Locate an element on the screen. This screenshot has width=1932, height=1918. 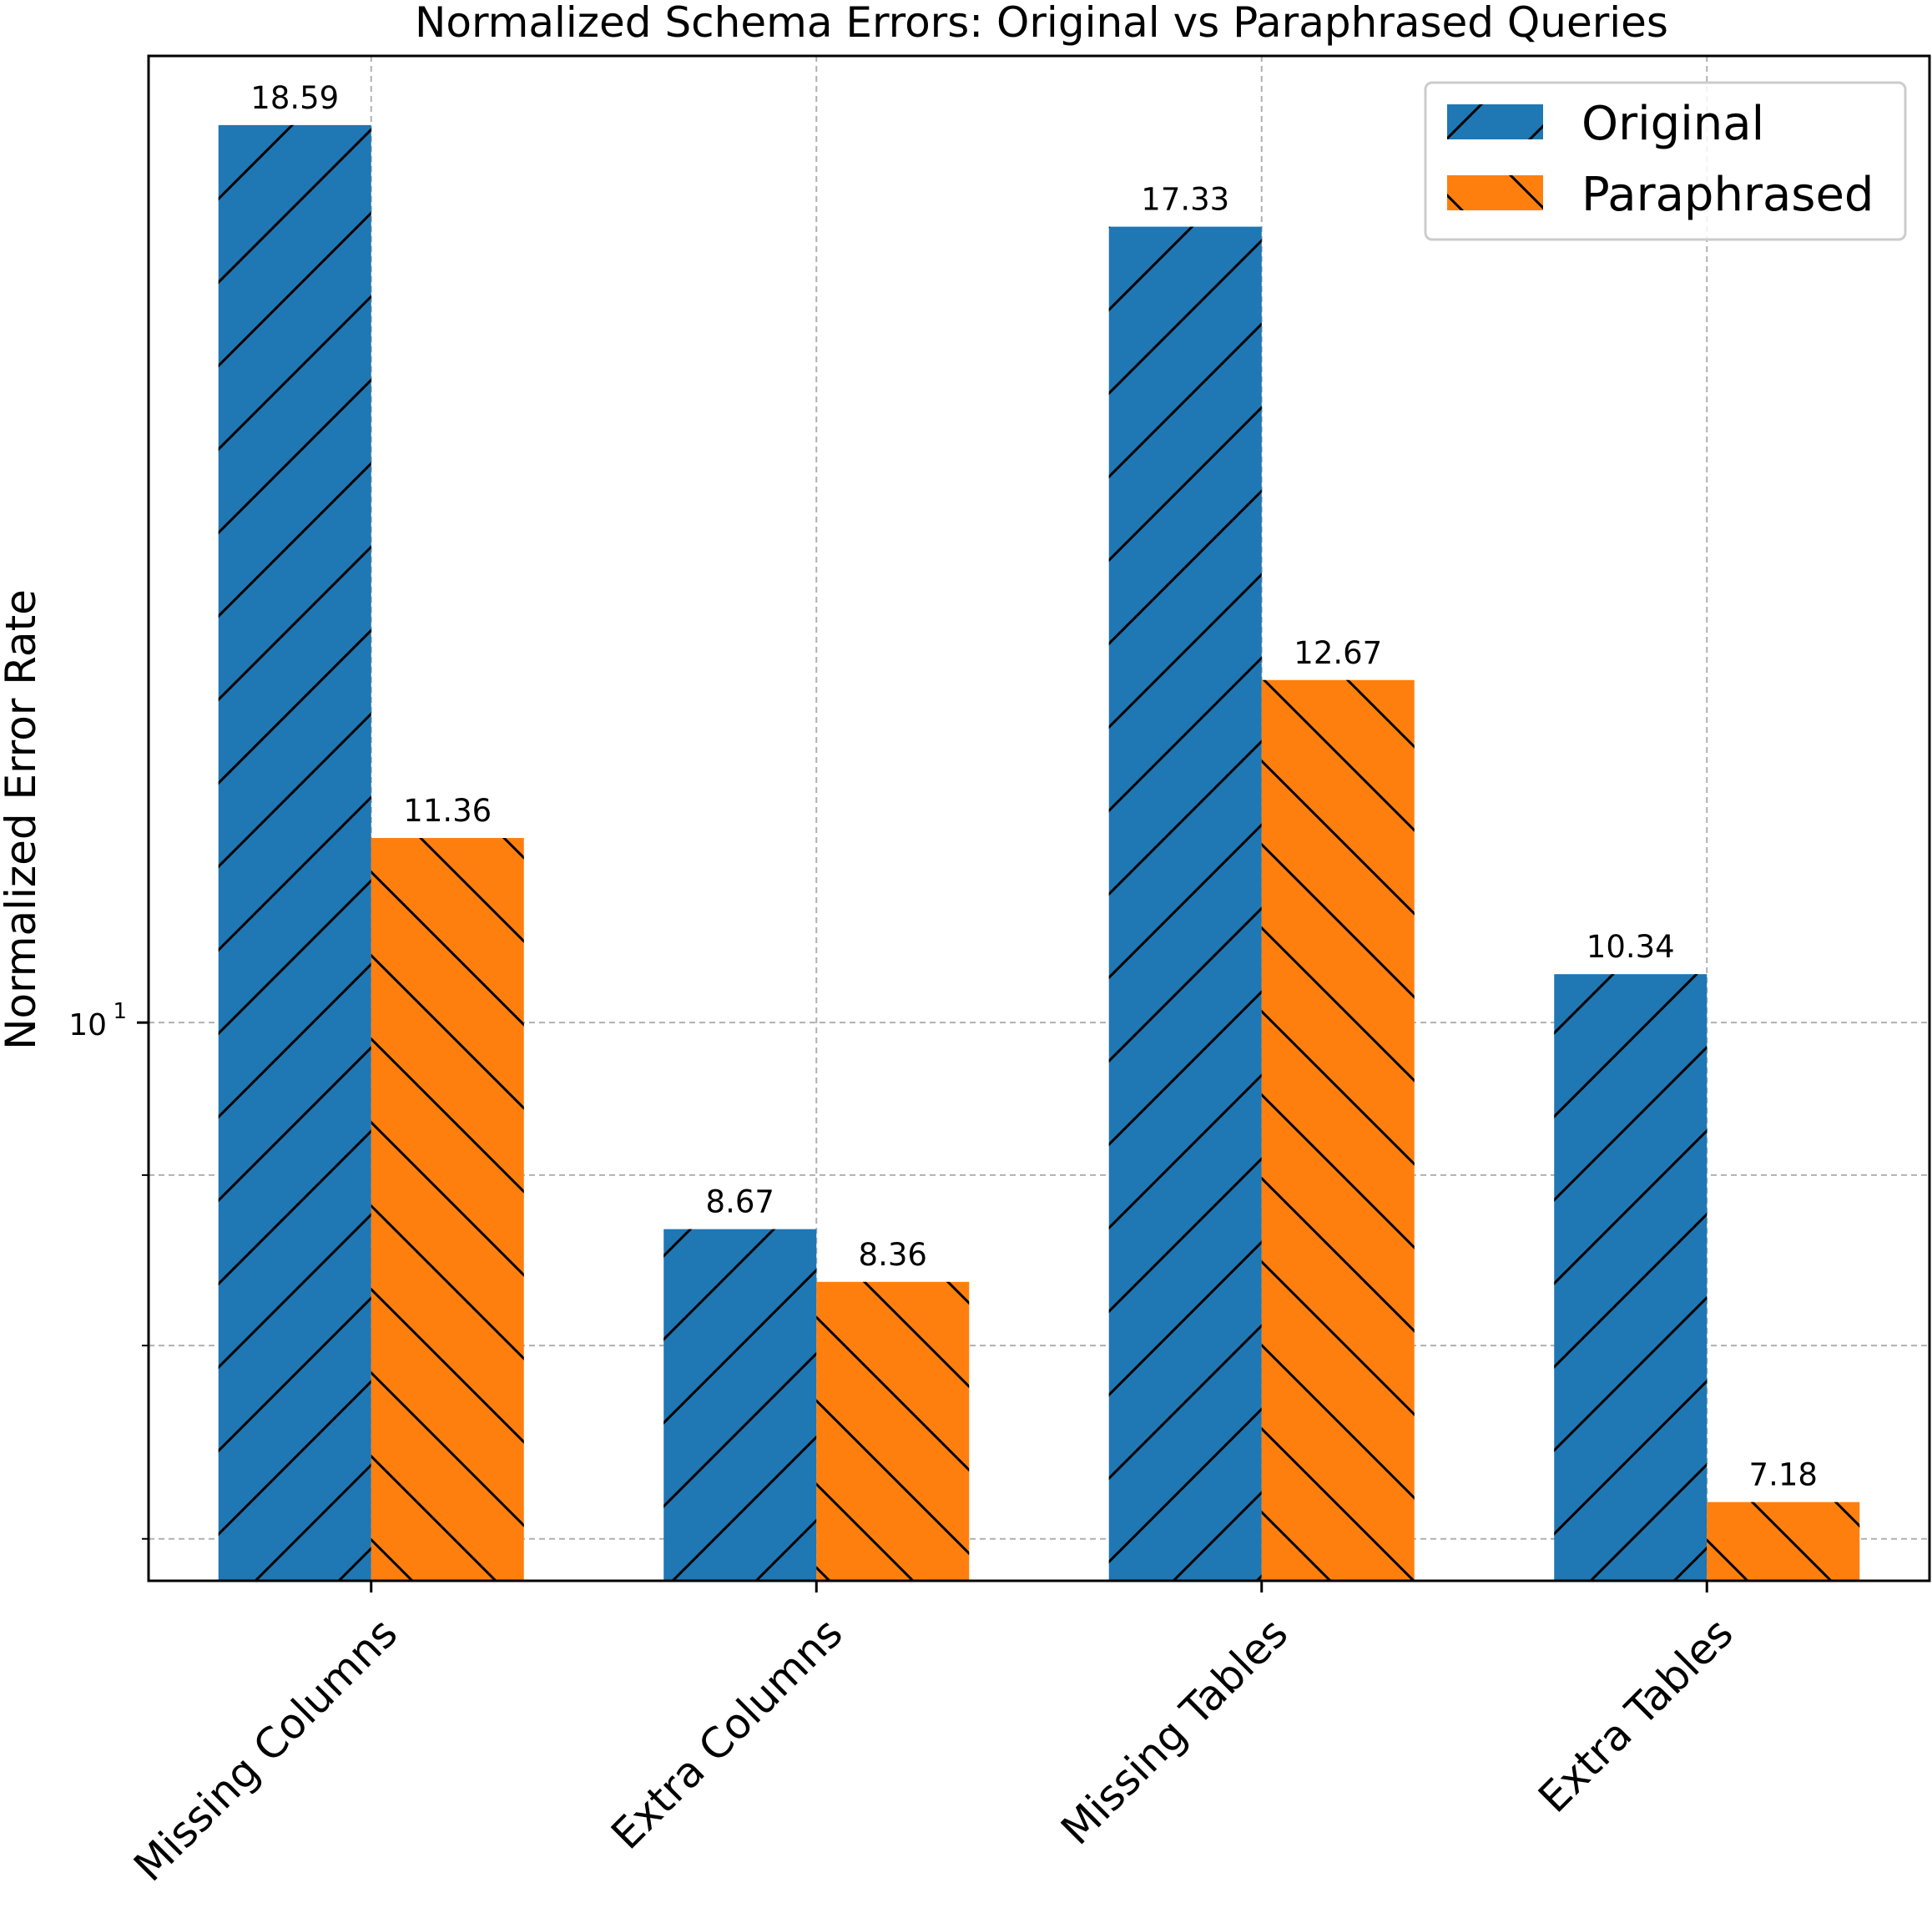
legend-label-original: Original is located at coordinates (1673, 124).